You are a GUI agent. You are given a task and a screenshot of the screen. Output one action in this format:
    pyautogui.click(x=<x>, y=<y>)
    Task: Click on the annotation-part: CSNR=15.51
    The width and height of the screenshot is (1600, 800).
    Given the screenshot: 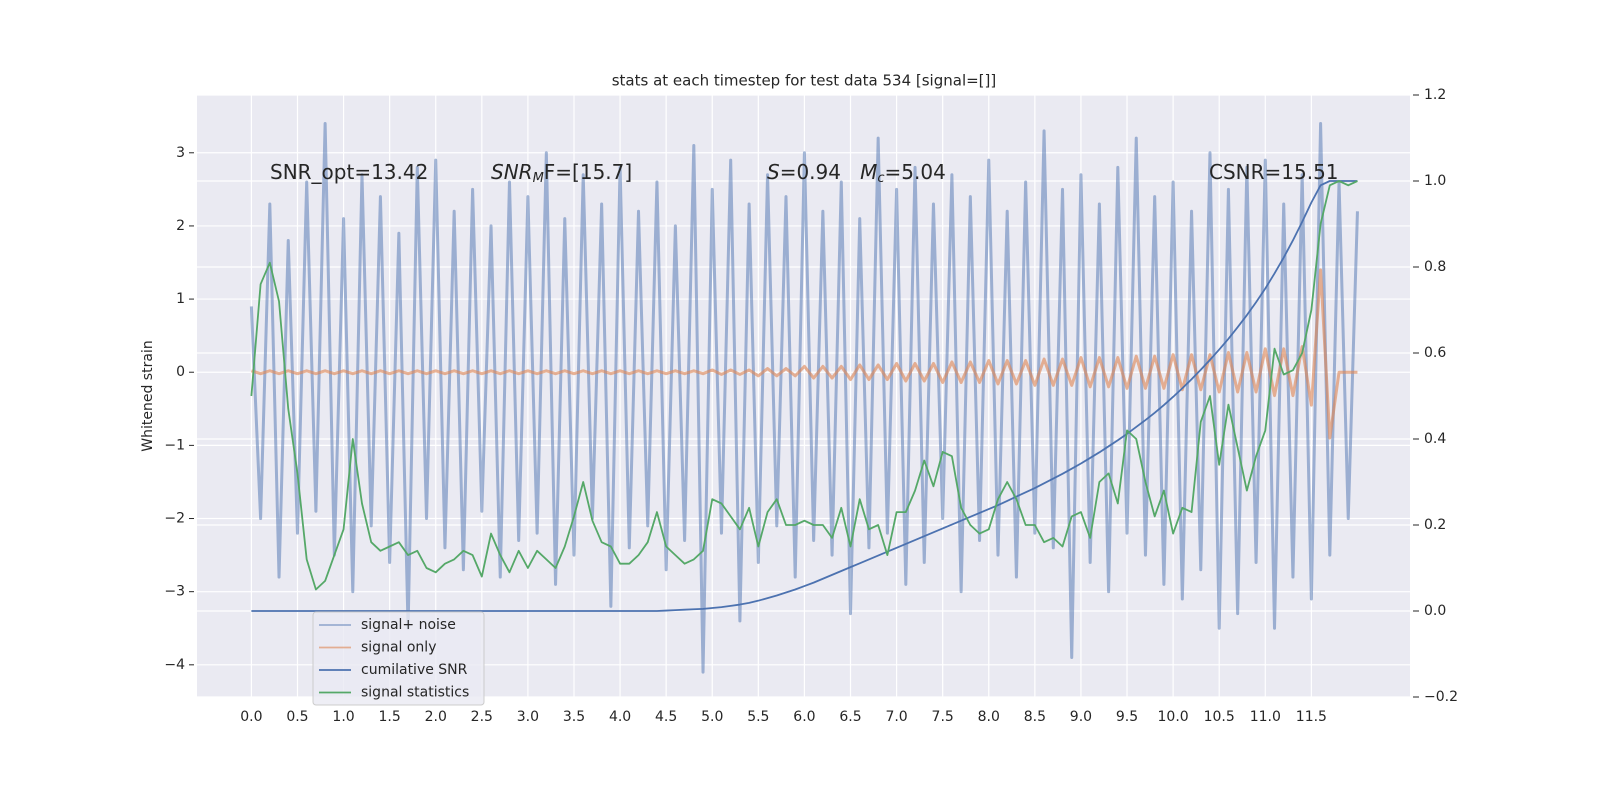 What is the action you would take?
    pyautogui.click(x=1274, y=172)
    